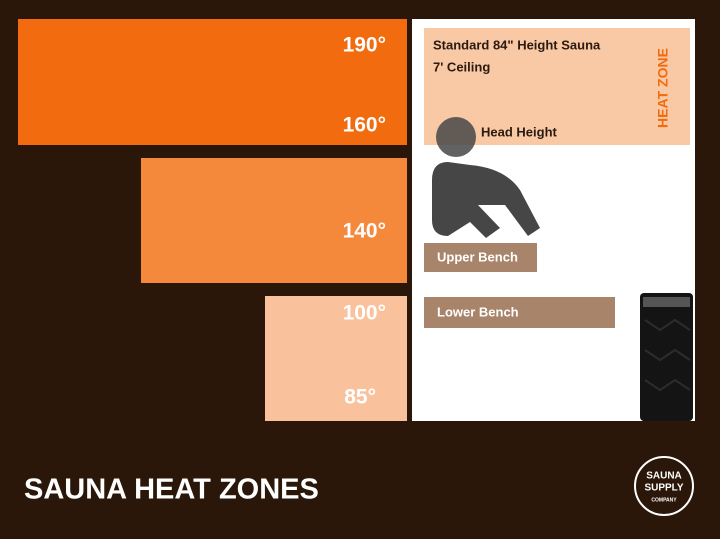  Describe the element at coordinates (364, 313) in the screenshot. I see `temp-label: 100°` at that location.